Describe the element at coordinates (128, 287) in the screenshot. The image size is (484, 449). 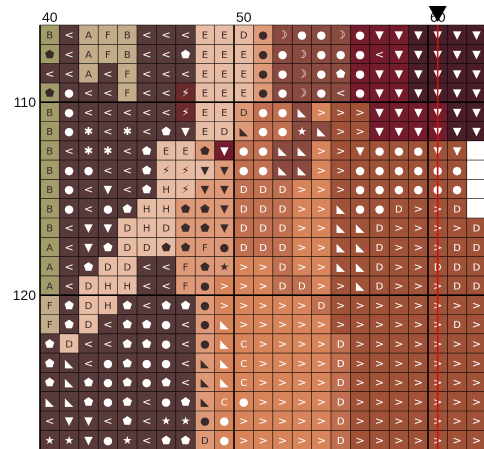
I see `cell-symbol: H` at that location.